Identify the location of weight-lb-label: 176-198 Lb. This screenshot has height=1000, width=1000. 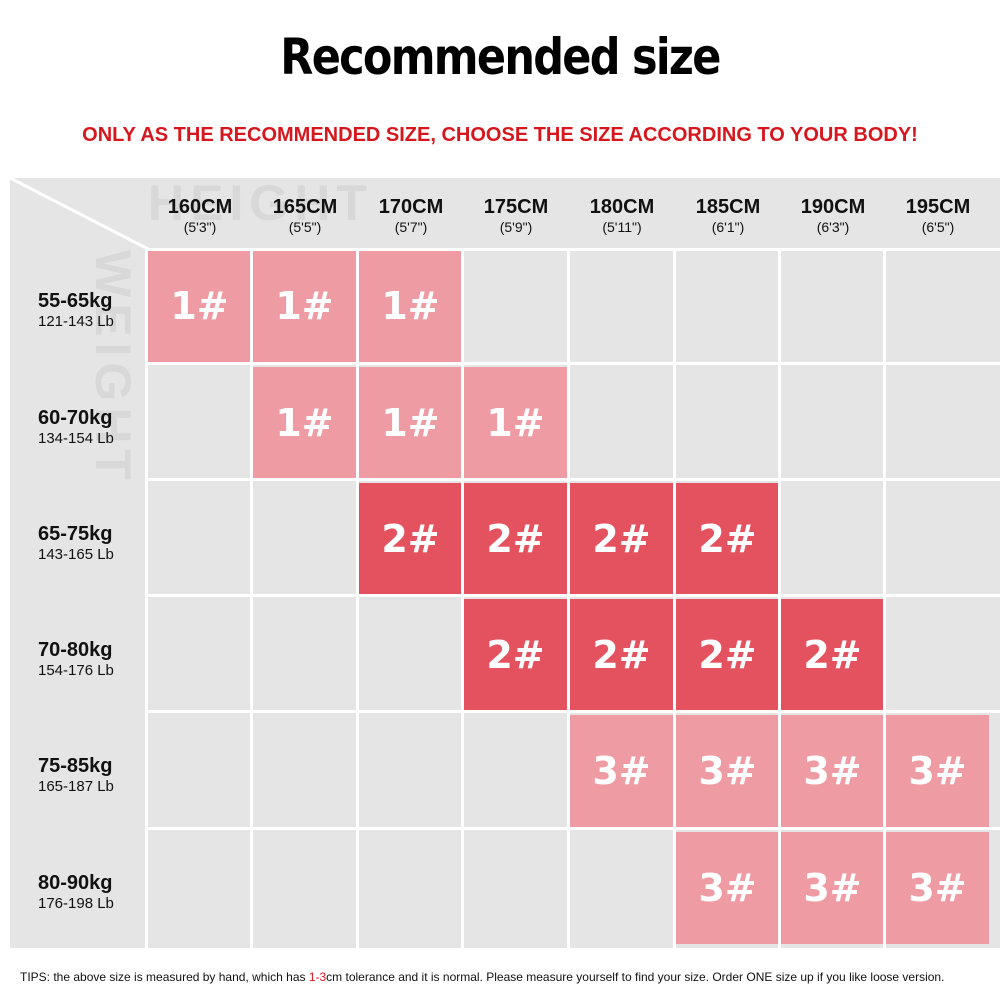
(76, 903).